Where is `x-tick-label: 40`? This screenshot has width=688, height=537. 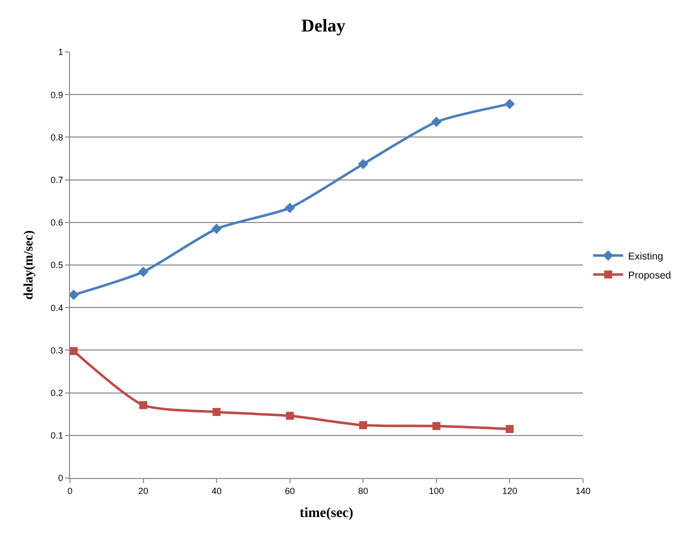
x-tick-label: 40 is located at coordinates (217, 491).